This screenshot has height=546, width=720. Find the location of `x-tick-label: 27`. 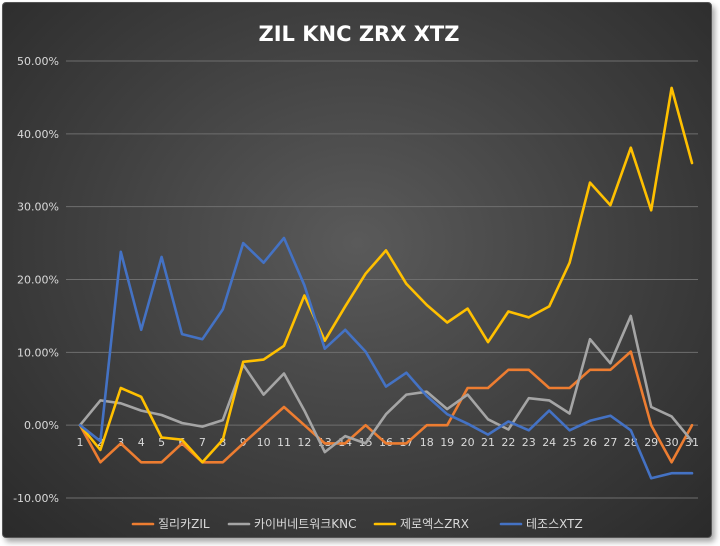

x-tick-label: 27 is located at coordinates (610, 442).